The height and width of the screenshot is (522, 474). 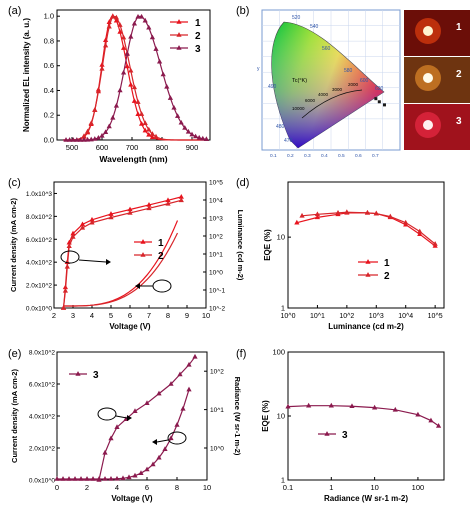 I want to click on panel-letter: (d), so click(x=242, y=183).